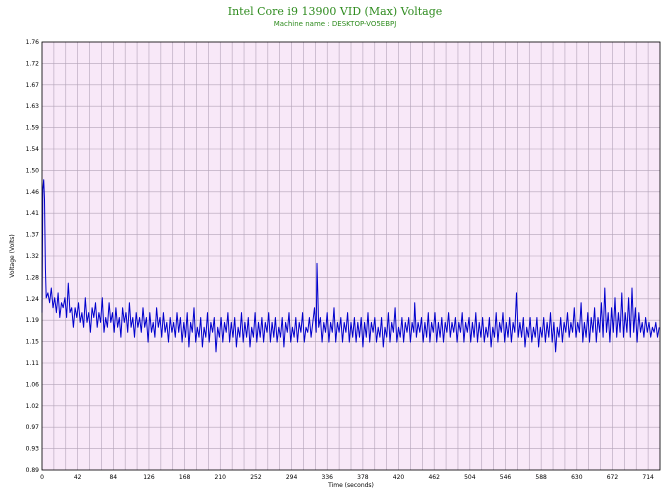 The height and width of the screenshot is (503, 670). Describe the element at coordinates (78, 477) in the screenshot. I see `x-tick-label: 42` at that location.